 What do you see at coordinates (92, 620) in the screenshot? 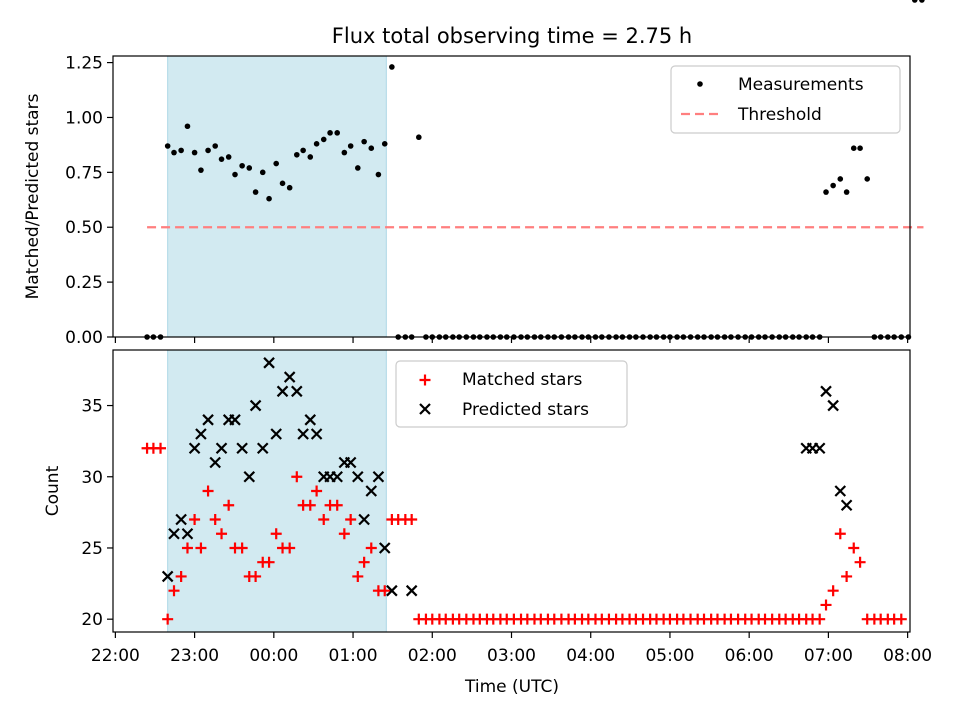
I see `y-tick-label: 20` at bounding box center [92, 620].